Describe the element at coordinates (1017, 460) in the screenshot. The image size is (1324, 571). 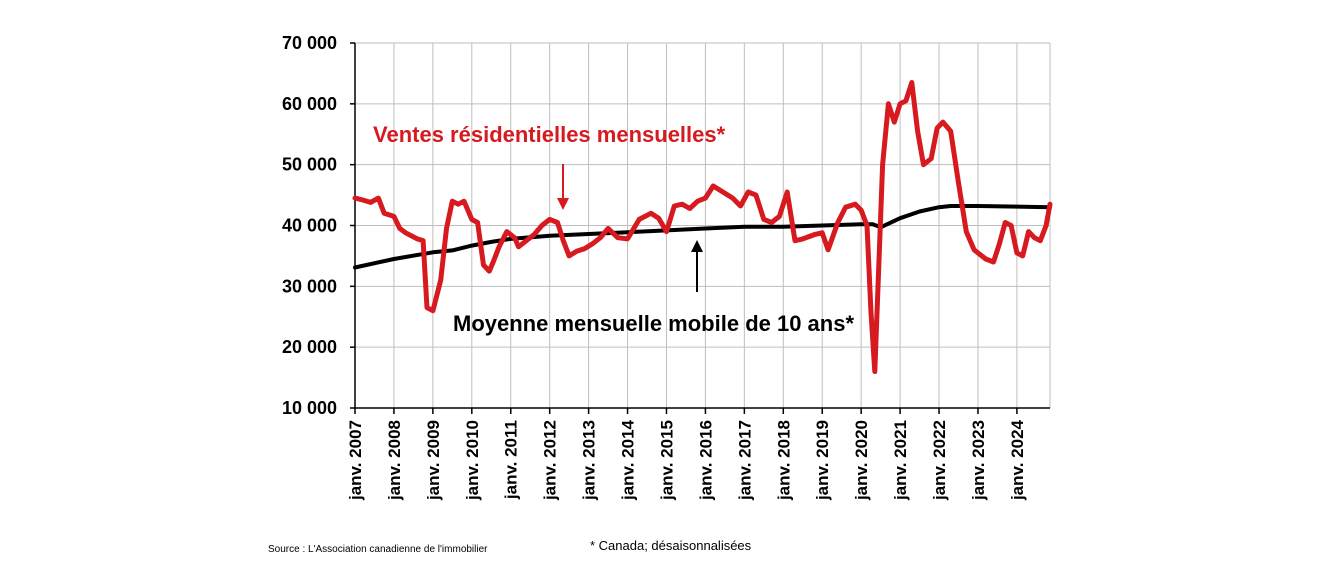
I see `x-tick-label: janv. 2024` at that location.